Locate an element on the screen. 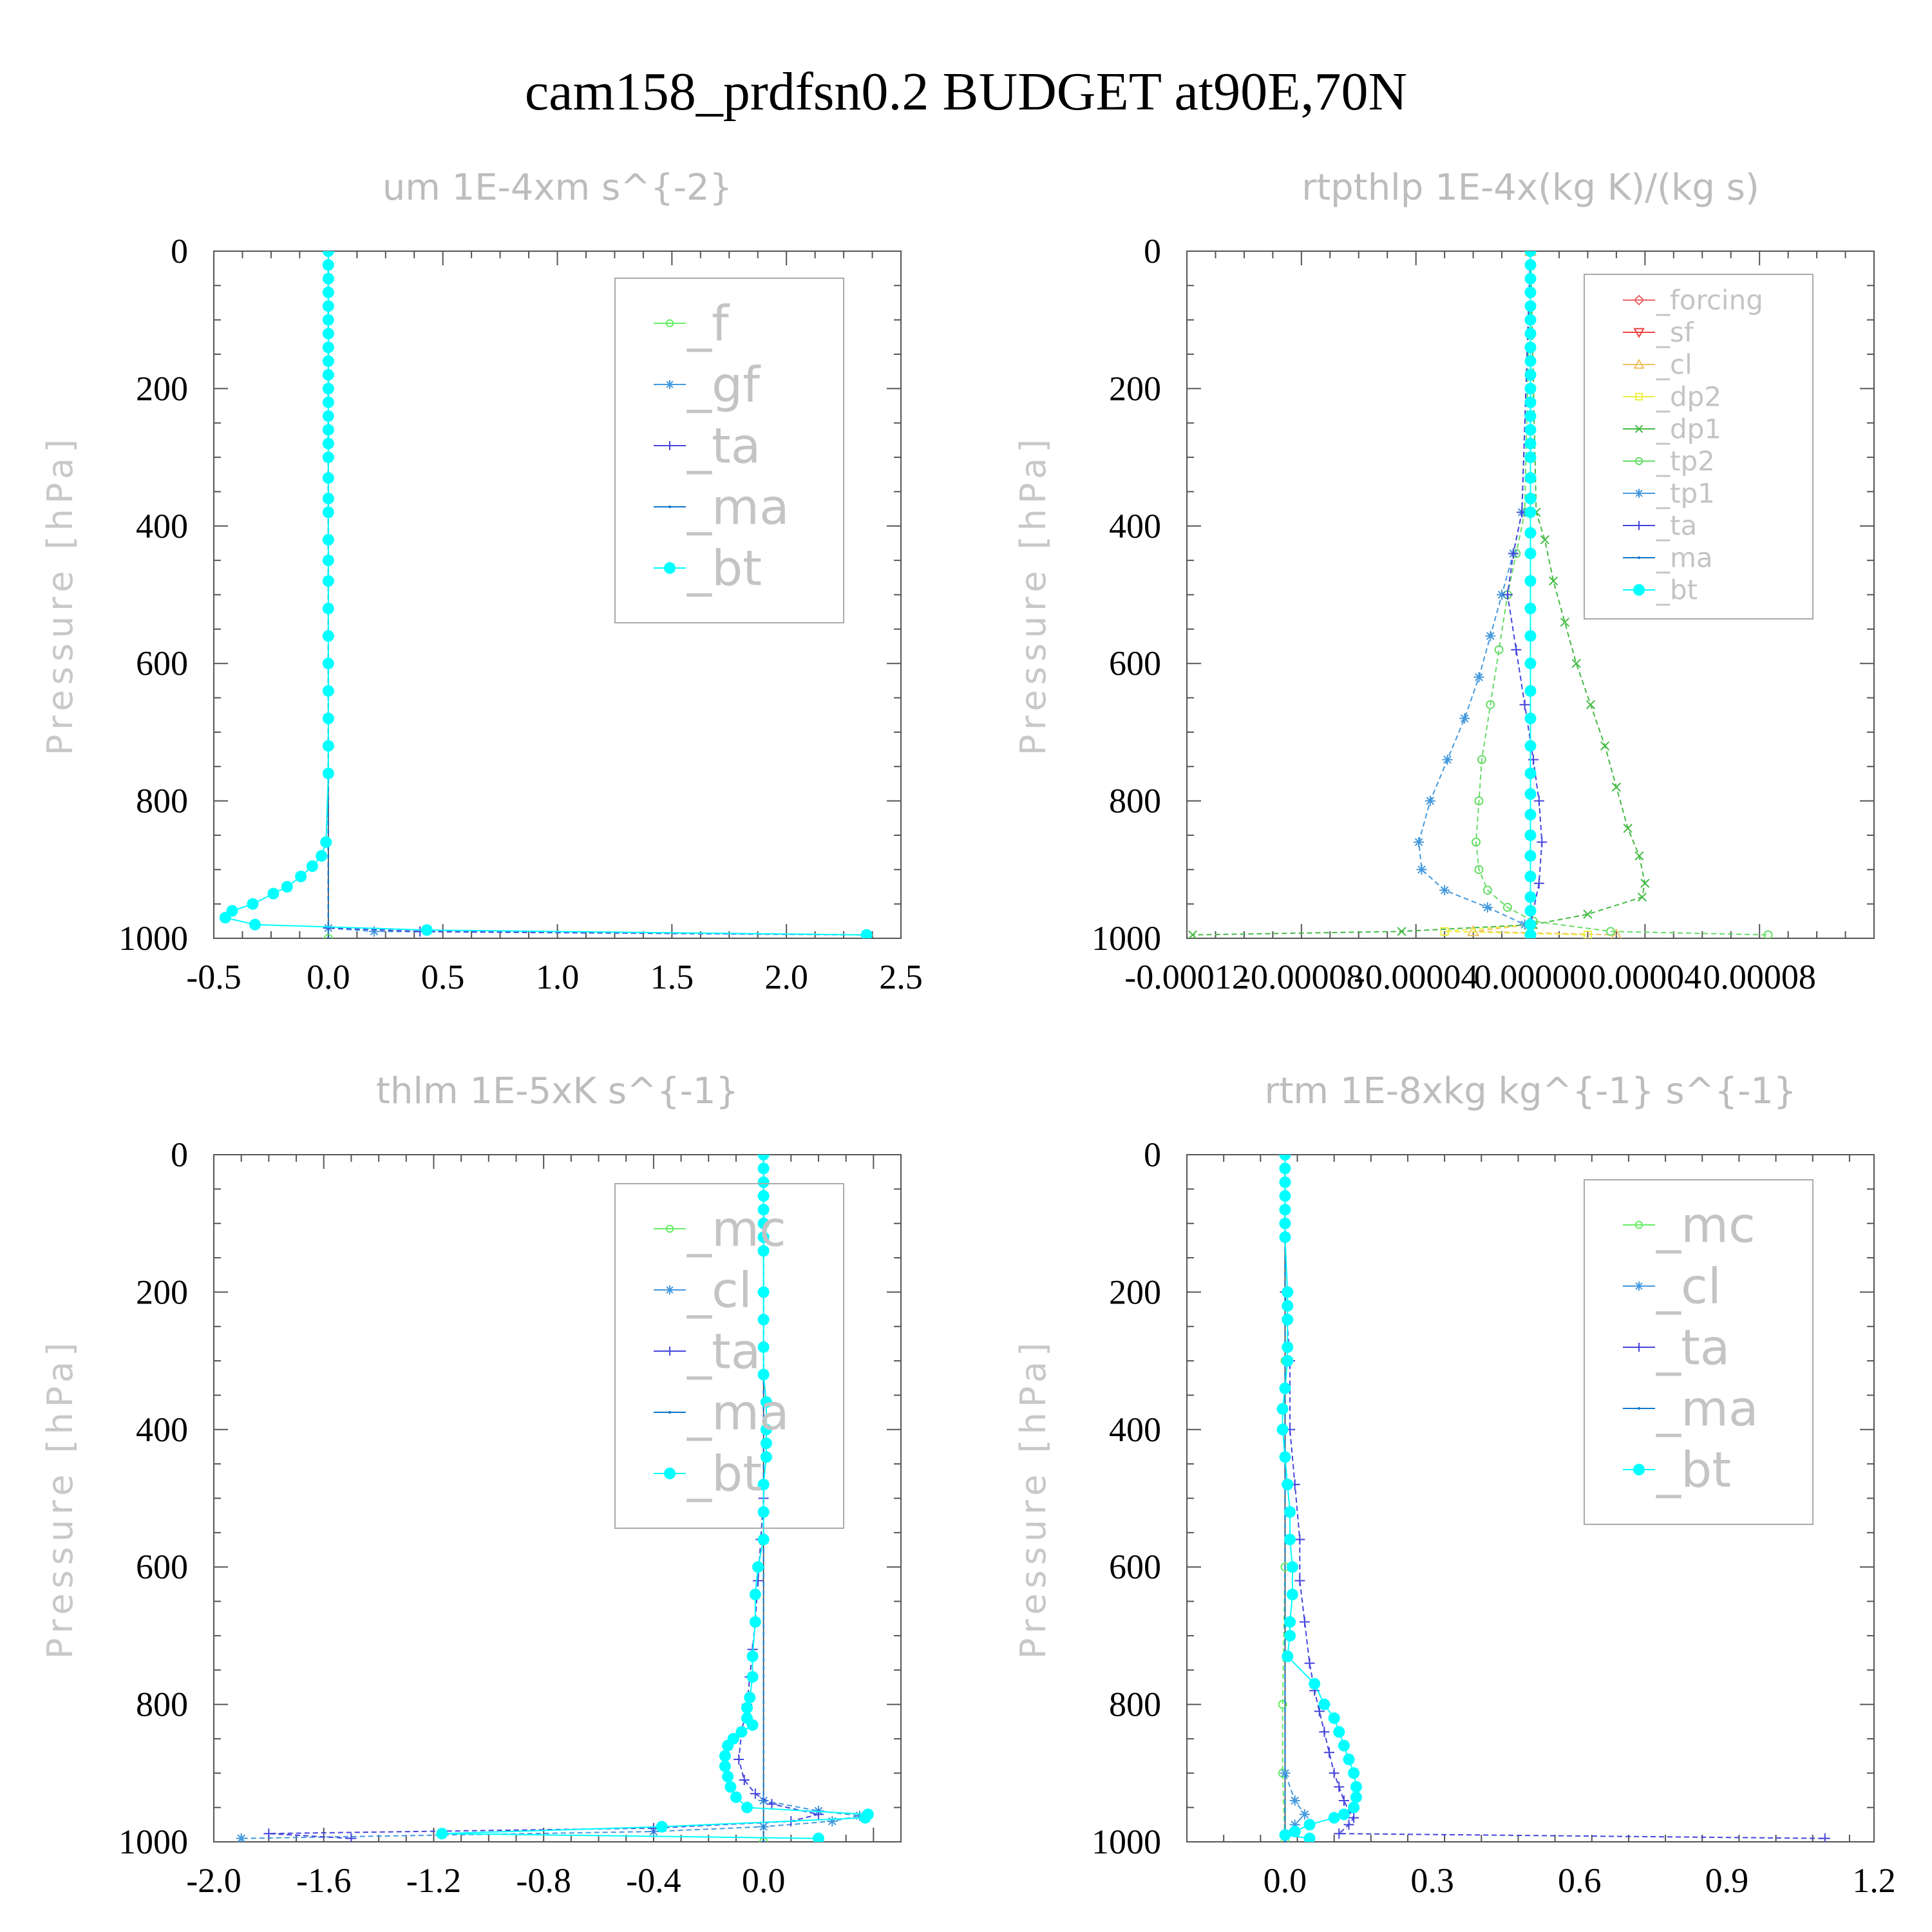 Image resolution: width=1932 pixels, height=1932 pixels. legend-entry: _cl is located at coordinates (1657, 365).